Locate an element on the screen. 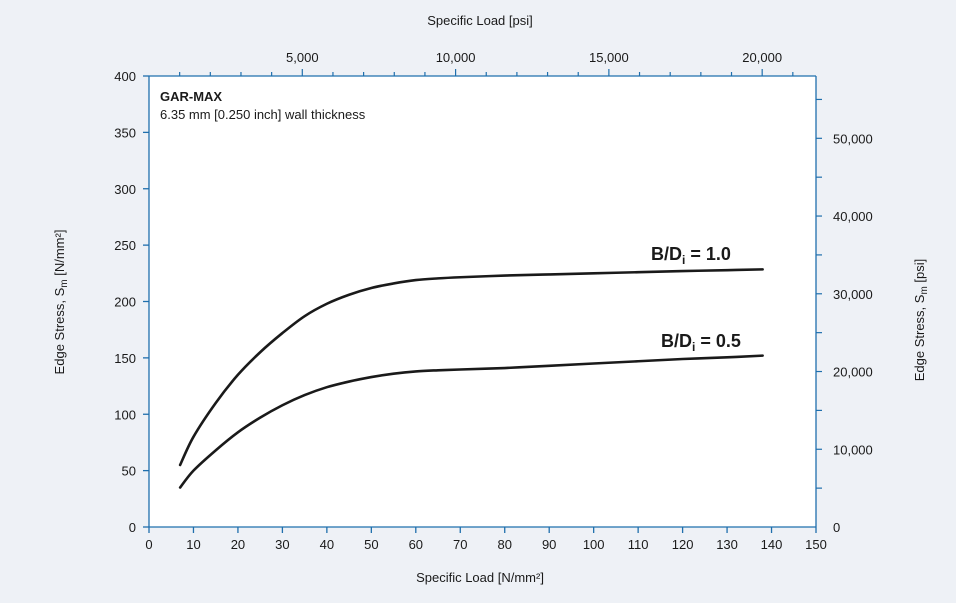 The height and width of the screenshot is (603, 956). y-axis-label: Edge Stress, Sm [N/mm²] is located at coordinates (61, 302).